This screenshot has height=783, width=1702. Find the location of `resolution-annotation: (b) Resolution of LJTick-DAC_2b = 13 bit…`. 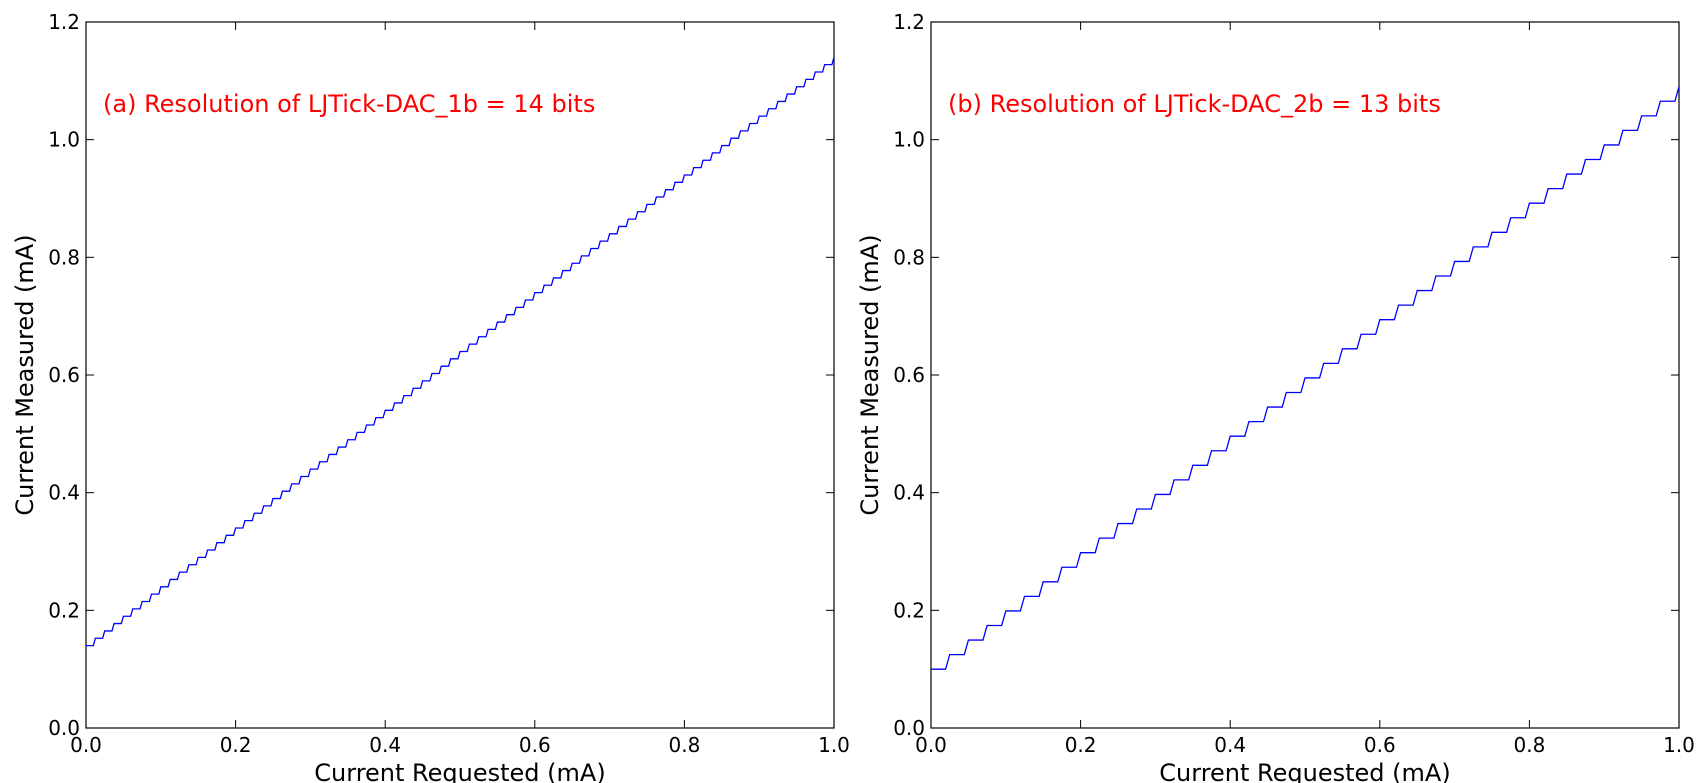

resolution-annotation: (b) Resolution of LJTick-DAC_2b = 13 bit… is located at coordinates (1194, 104).